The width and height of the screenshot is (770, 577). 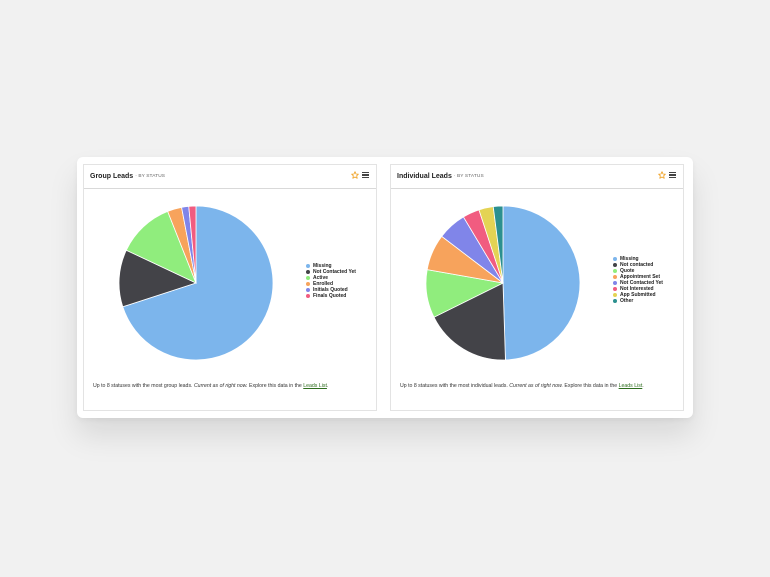 I want to click on legend-label: App Submitted, so click(x=638, y=295).